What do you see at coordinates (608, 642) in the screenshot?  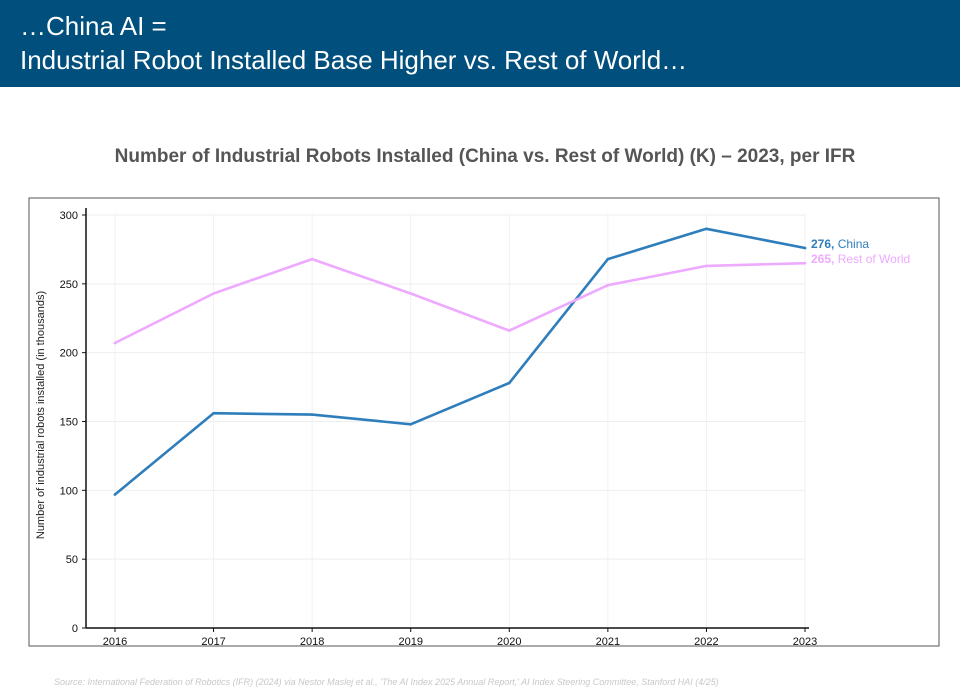 I see `x-tick-label: 2021` at bounding box center [608, 642].